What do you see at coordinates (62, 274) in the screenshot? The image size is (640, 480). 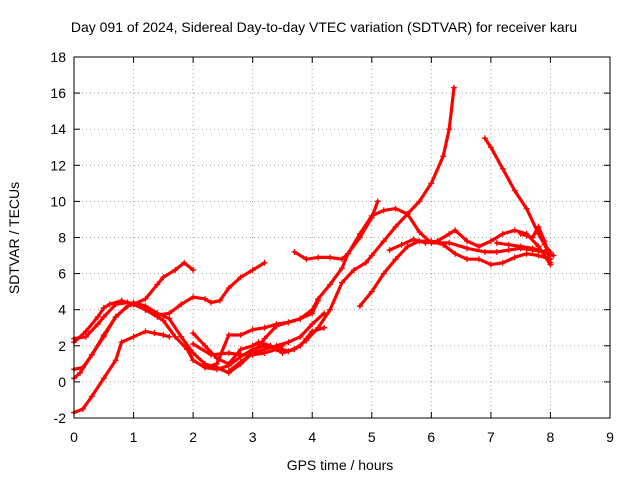 I see `y-tick-label: 6` at bounding box center [62, 274].